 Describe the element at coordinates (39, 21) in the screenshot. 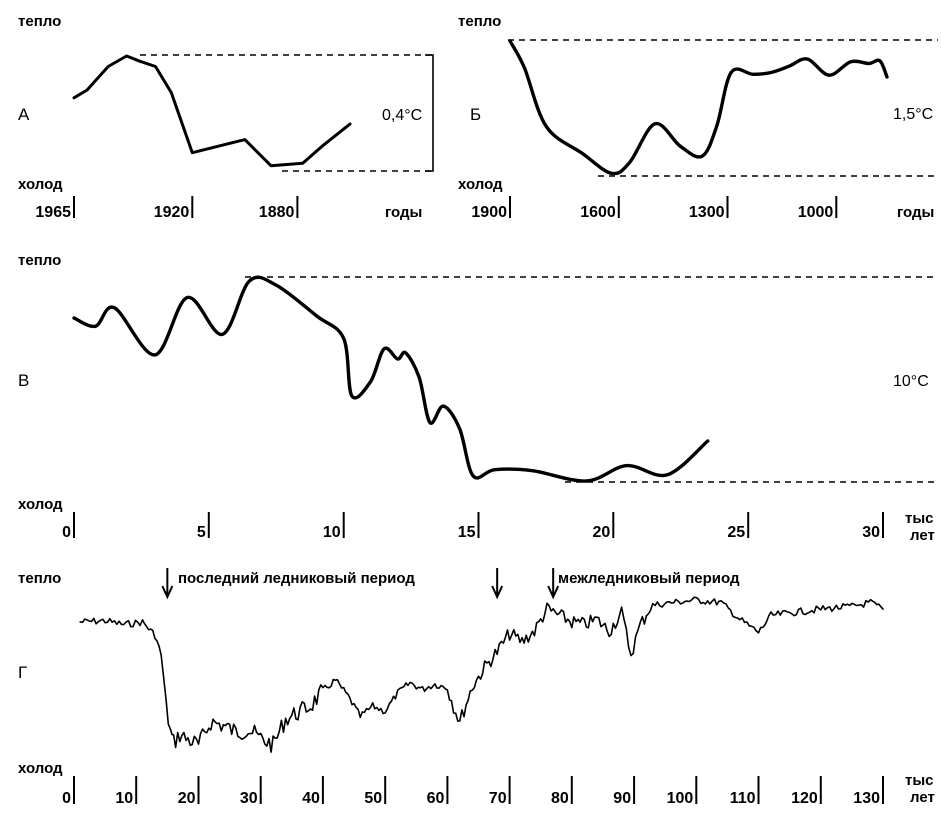

I see `warm-label-a: тепло` at that location.